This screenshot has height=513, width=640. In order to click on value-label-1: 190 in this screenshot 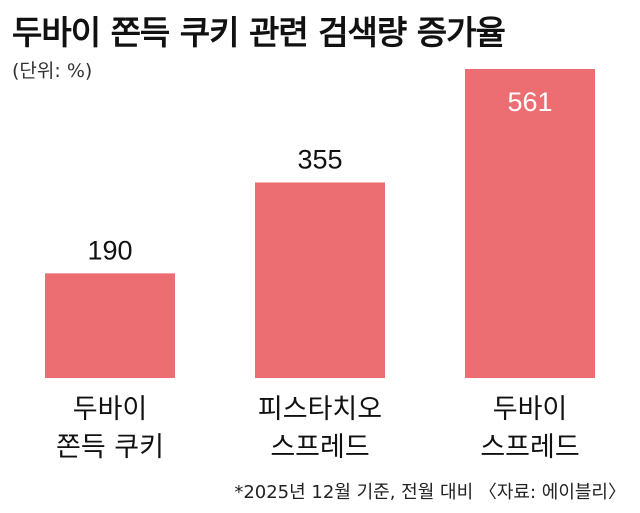, I will do `click(109, 250)`.